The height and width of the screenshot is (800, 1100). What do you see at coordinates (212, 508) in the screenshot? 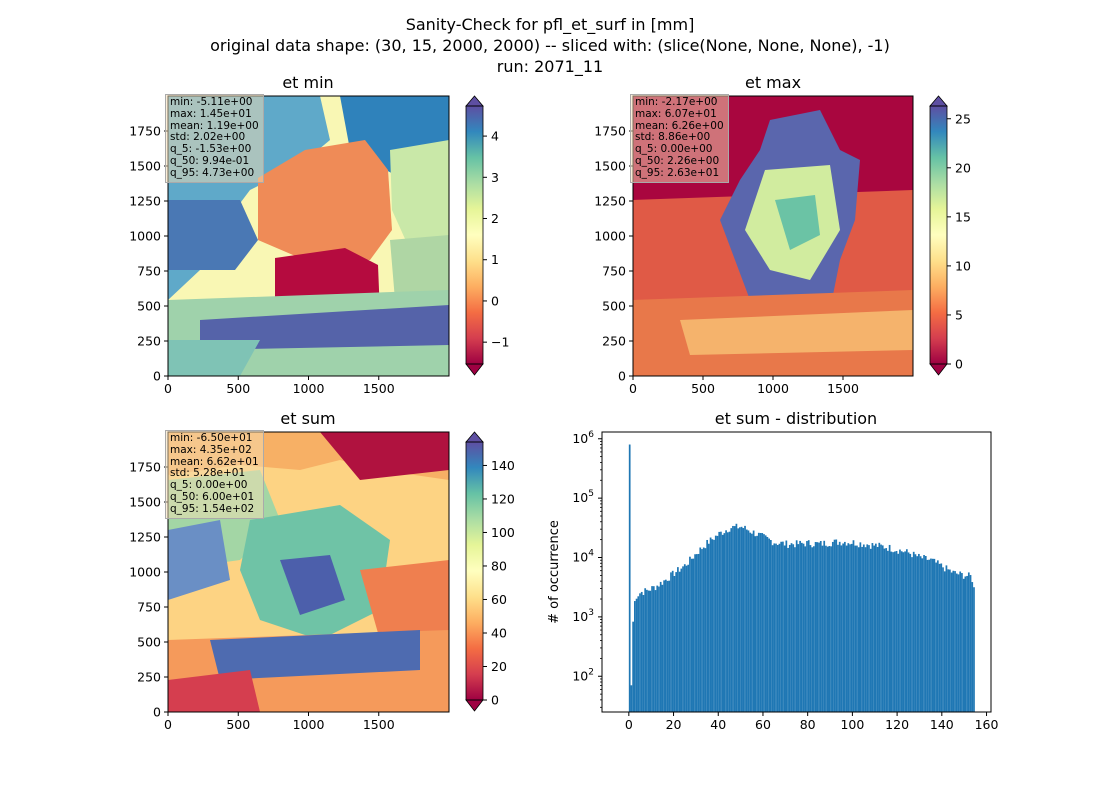
I see `stat-q95: q_95: 1.54e+02` at bounding box center [212, 508].